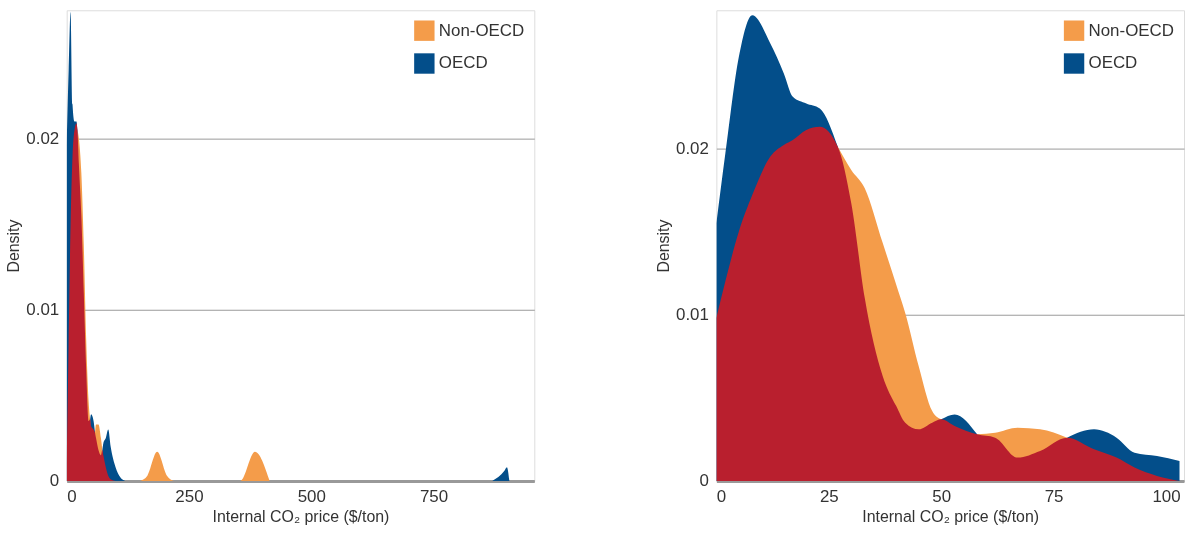 The width and height of the screenshot is (1185, 554). Describe the element at coordinates (942, 497) in the screenshot. I see `x-tick-label: 50` at that location.